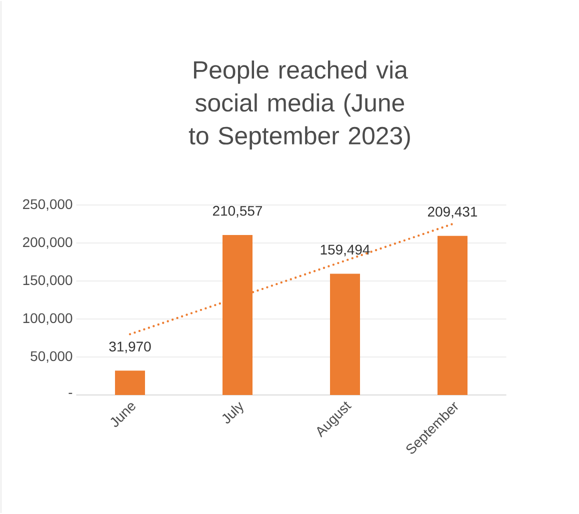 The width and height of the screenshot is (579, 514). I want to click on y-tick-label: 250,000, so click(47, 205).